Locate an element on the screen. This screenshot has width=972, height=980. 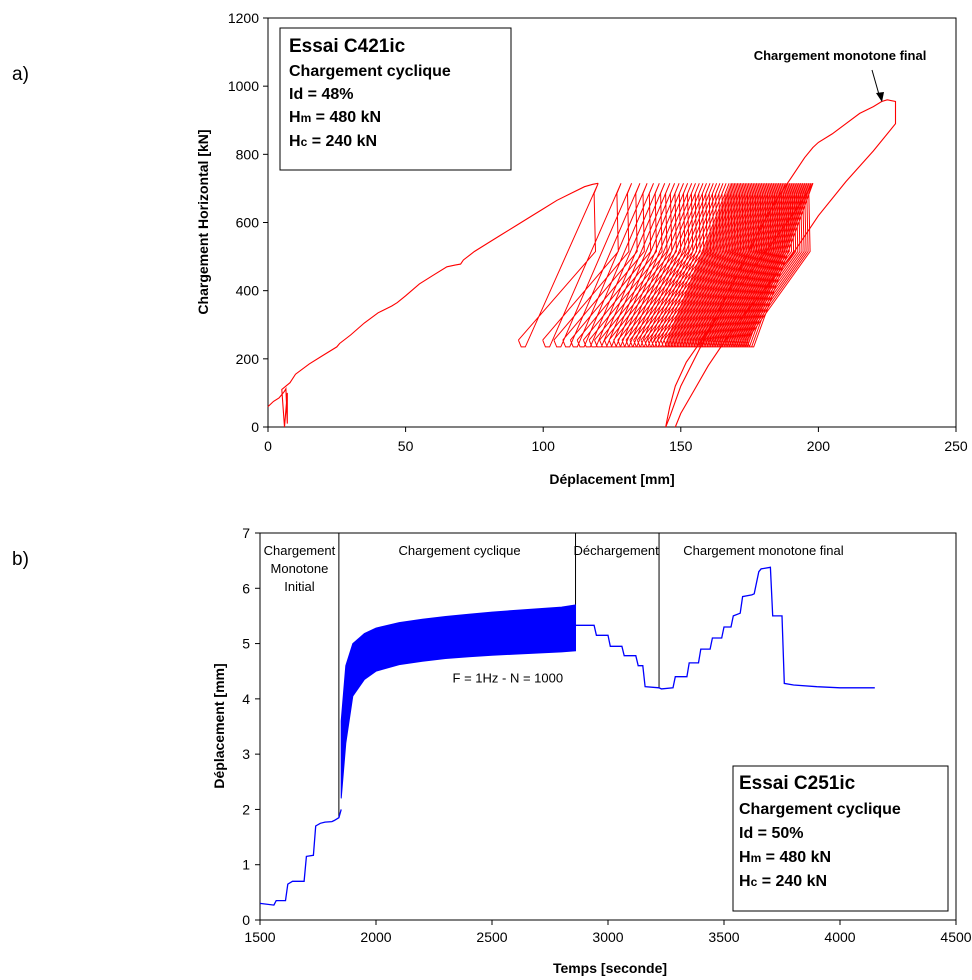
series-initial-staircase is located at coordinates (300, 857).